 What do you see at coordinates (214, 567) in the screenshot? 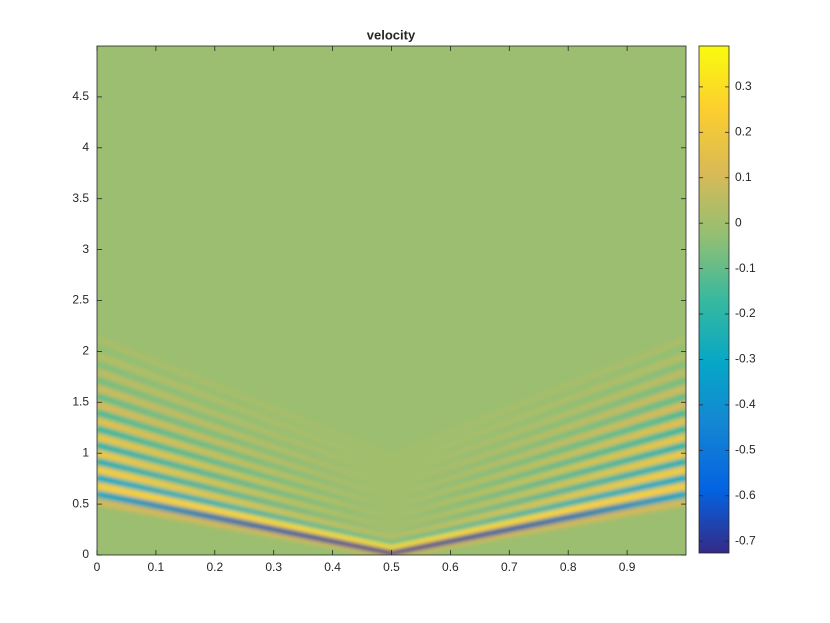
I see `x-tick-label: 0.2` at bounding box center [214, 567].